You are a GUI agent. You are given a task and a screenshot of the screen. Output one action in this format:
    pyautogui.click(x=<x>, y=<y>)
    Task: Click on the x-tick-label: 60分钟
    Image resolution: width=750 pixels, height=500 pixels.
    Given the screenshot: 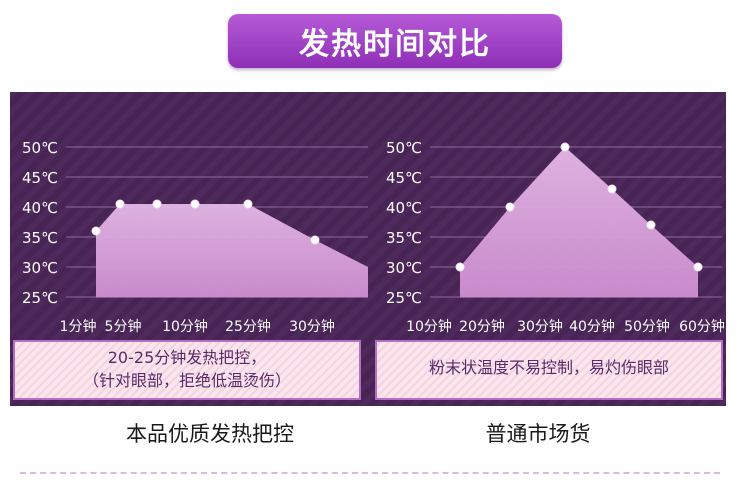 What is the action you would take?
    pyautogui.click(x=702, y=326)
    